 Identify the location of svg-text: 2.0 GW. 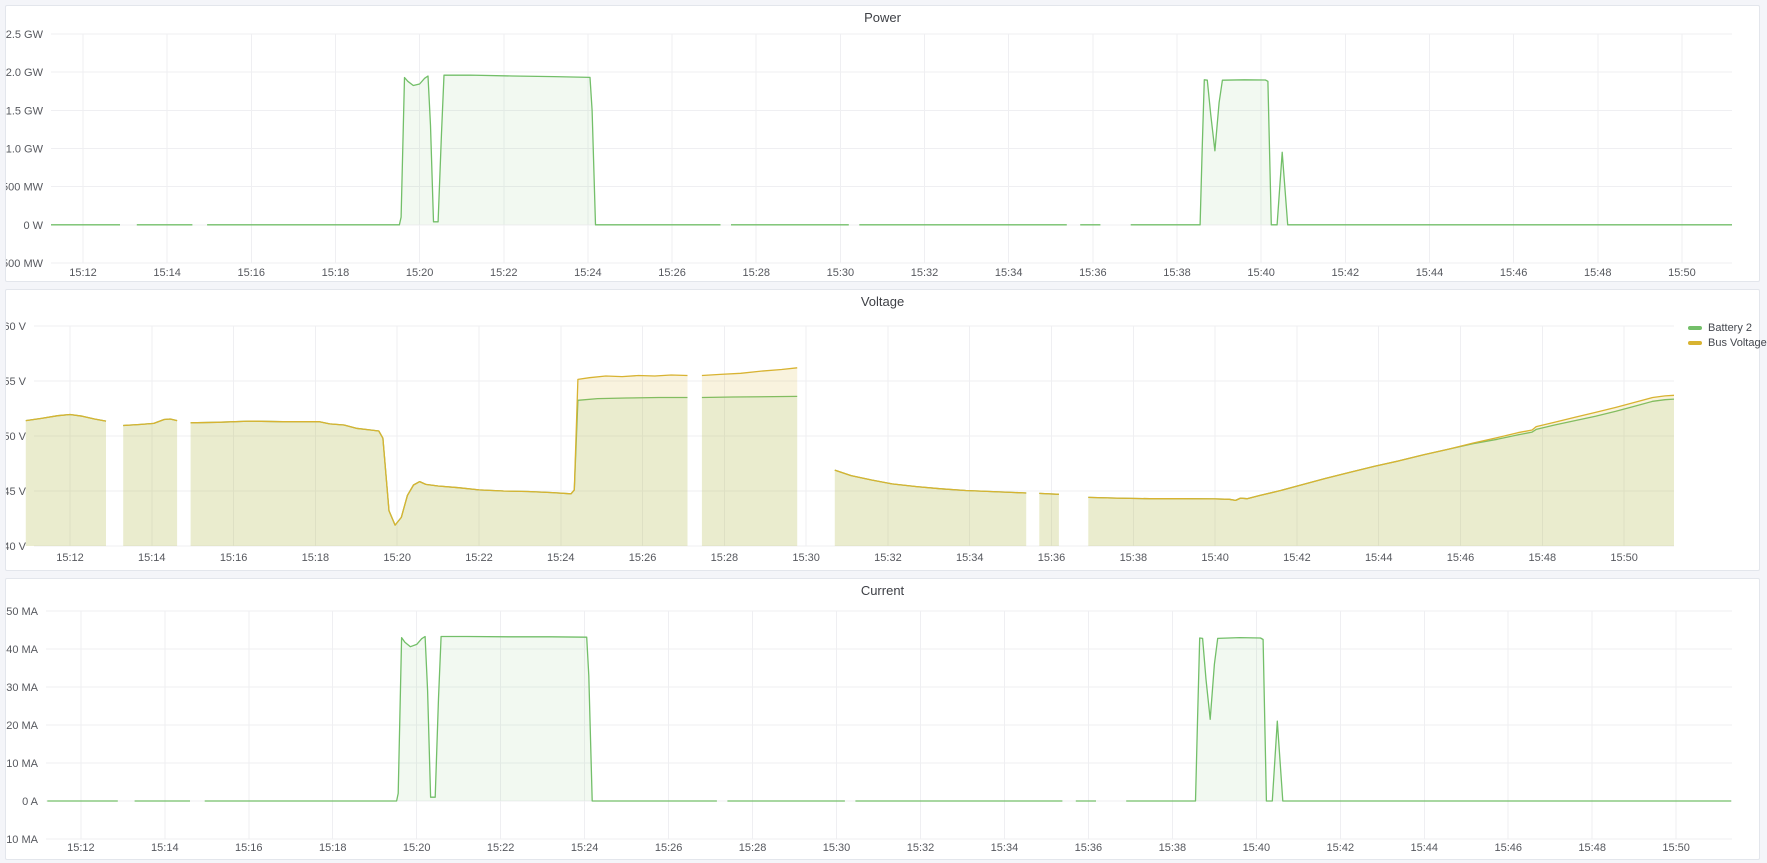
(25, 73).